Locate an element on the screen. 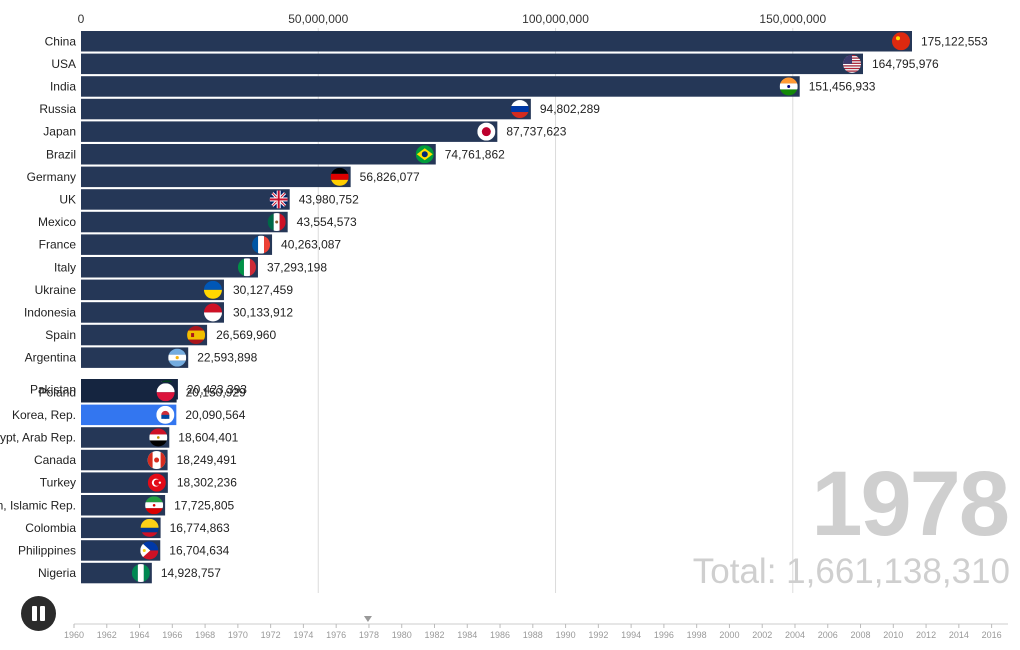 This screenshot has width=1020, height=650. value-label: 17,725,805 is located at coordinates (204, 505).